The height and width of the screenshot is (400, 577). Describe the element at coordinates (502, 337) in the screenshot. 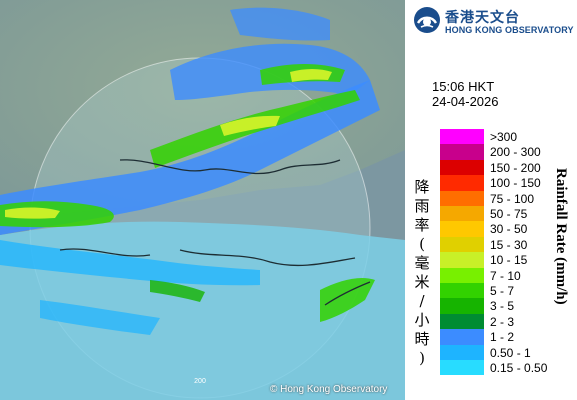

I see `legend-label: 1 - 2` at that location.